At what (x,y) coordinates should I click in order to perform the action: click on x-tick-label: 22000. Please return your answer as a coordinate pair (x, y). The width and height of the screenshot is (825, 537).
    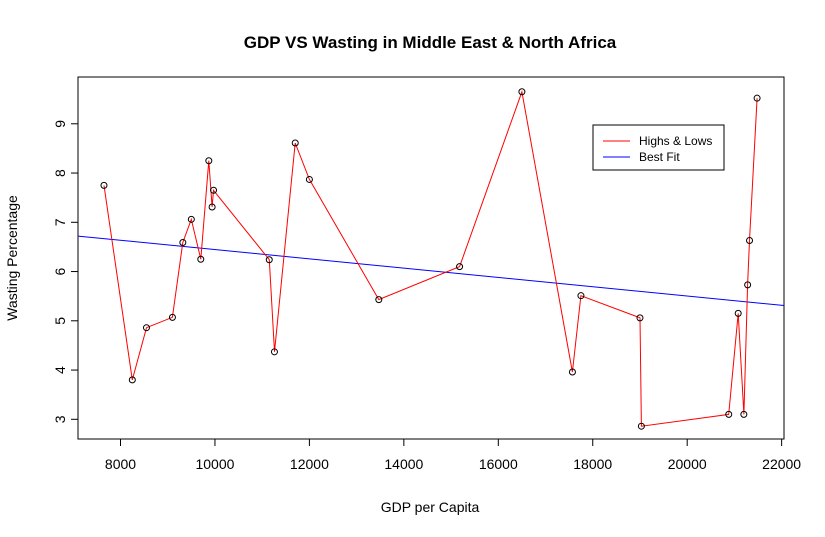
    Looking at the image, I should click on (781, 464).